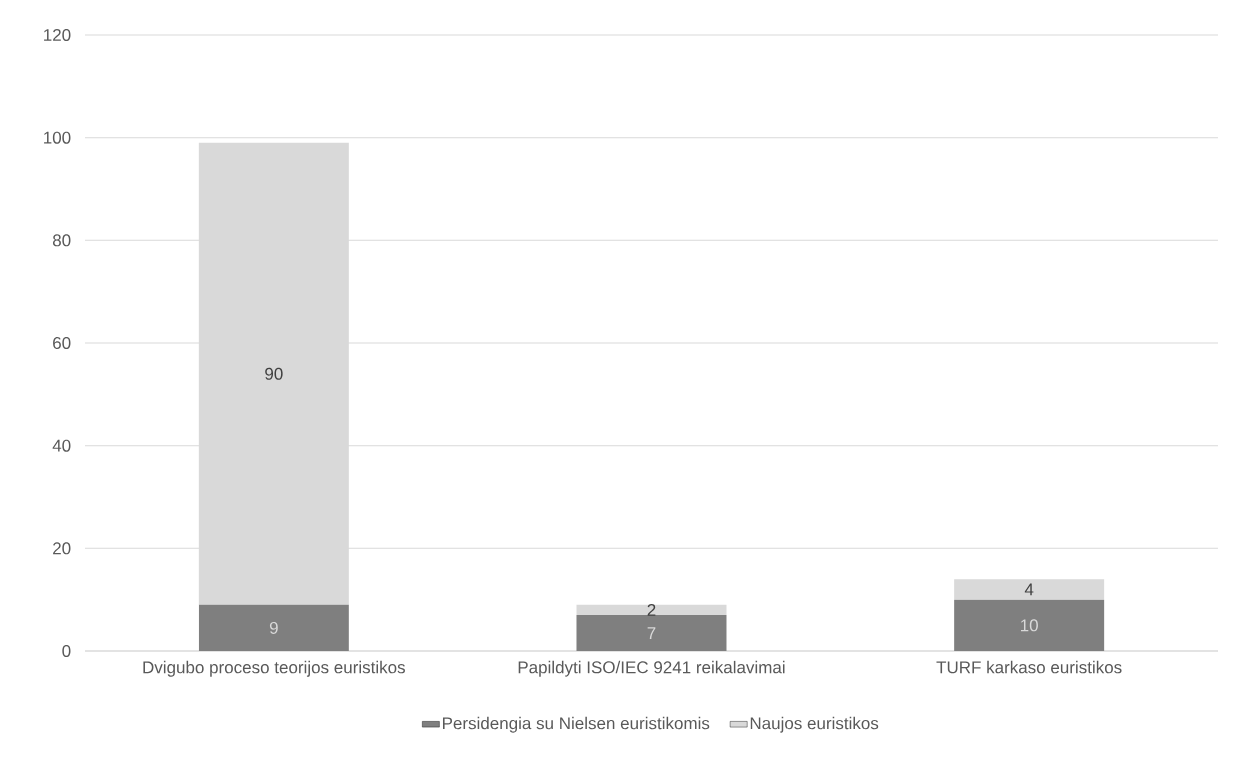 Image resolution: width=1253 pixels, height=769 pixels. What do you see at coordinates (62, 343) in the screenshot?
I see `y-tick-label: 60` at bounding box center [62, 343].